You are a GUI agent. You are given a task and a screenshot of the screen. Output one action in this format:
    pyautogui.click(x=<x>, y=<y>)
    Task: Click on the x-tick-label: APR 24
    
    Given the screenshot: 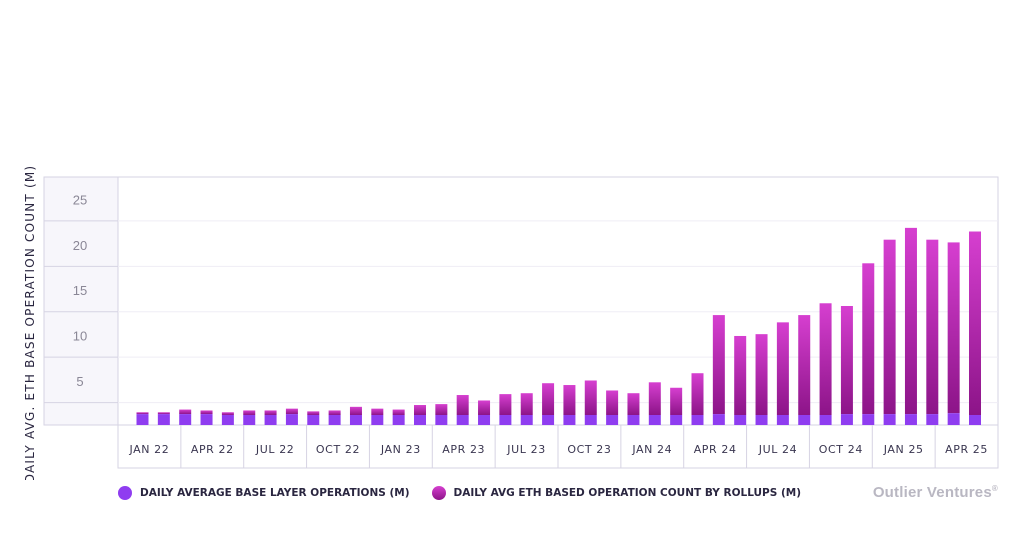 What is the action you would take?
    pyautogui.click(x=715, y=449)
    